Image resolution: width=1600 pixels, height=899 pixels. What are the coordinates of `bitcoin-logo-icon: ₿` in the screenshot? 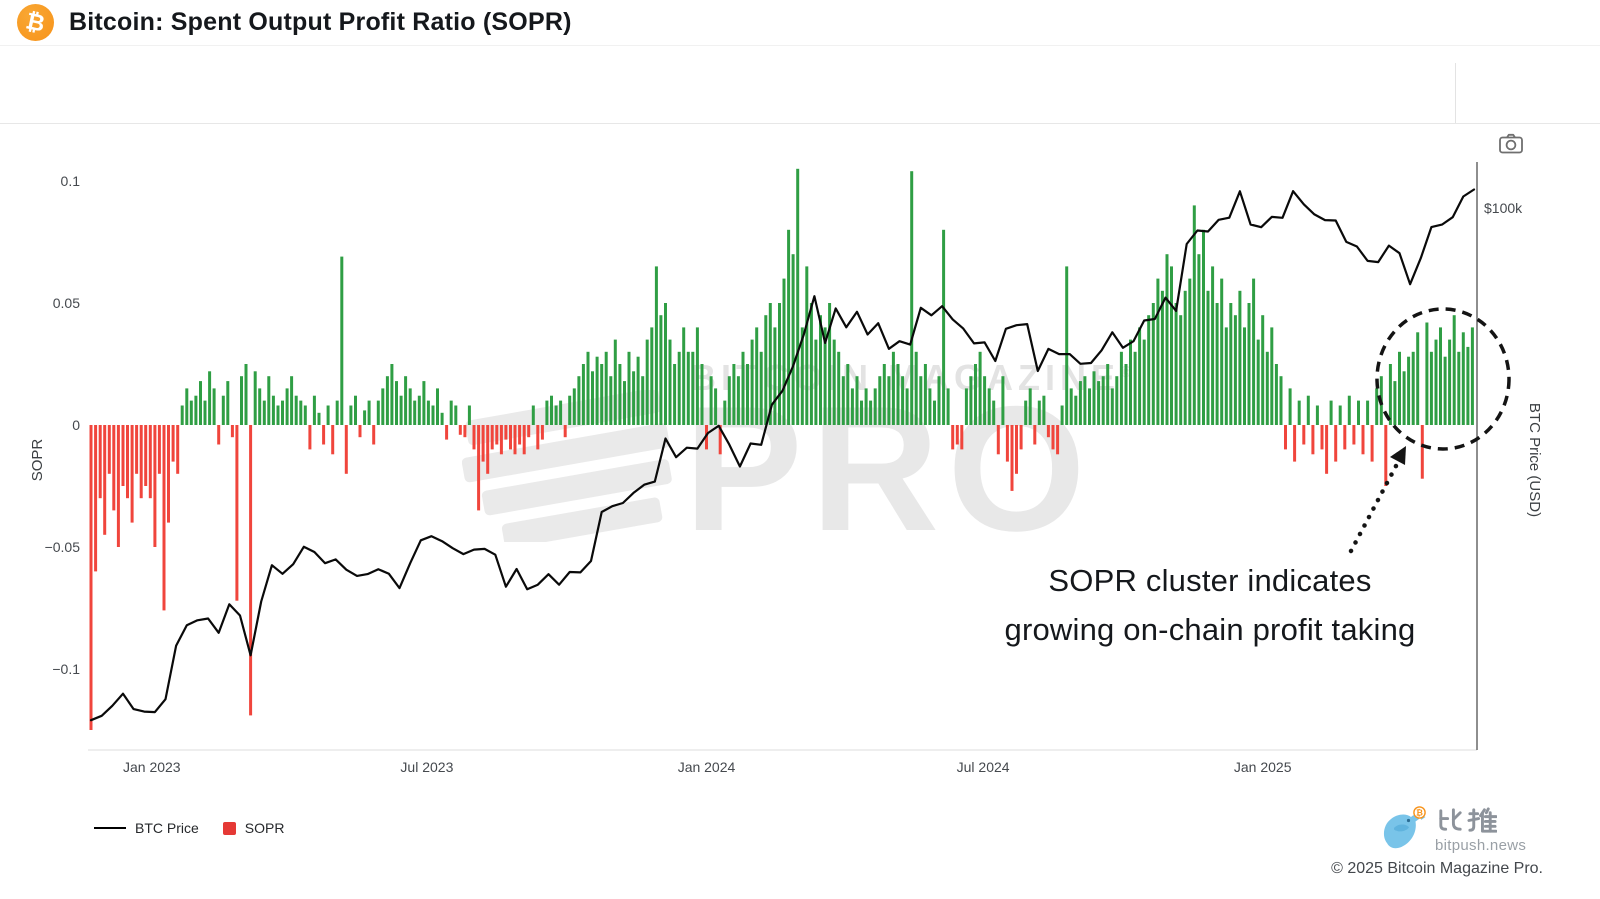 It's located at (35, 22).